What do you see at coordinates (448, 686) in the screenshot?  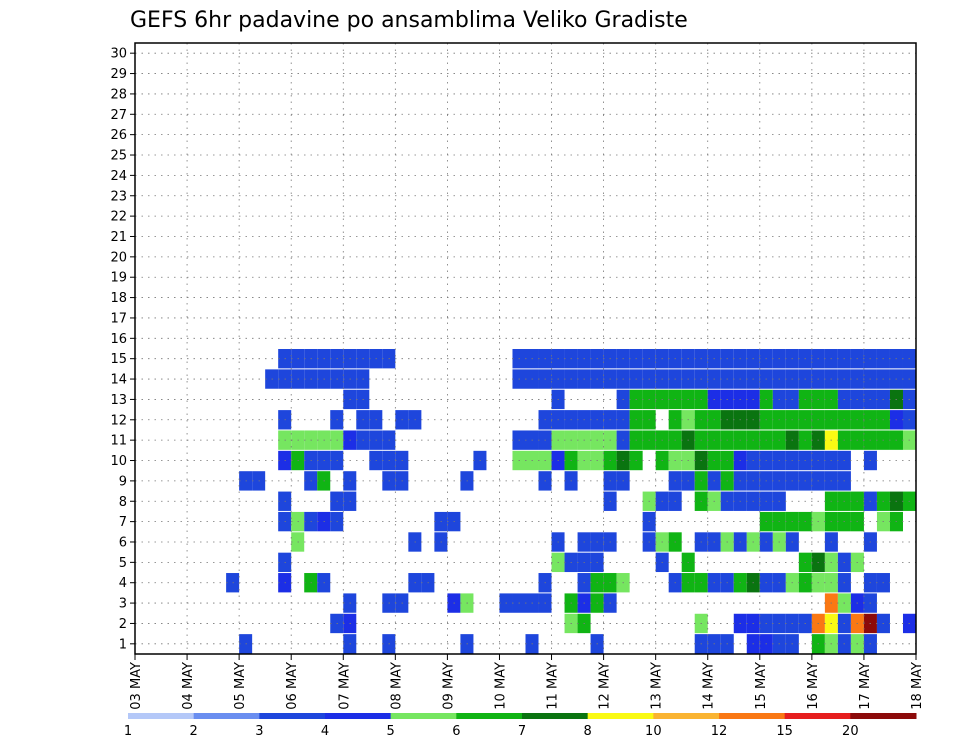 I see `x-tick-label: 09 MAY` at bounding box center [448, 686].